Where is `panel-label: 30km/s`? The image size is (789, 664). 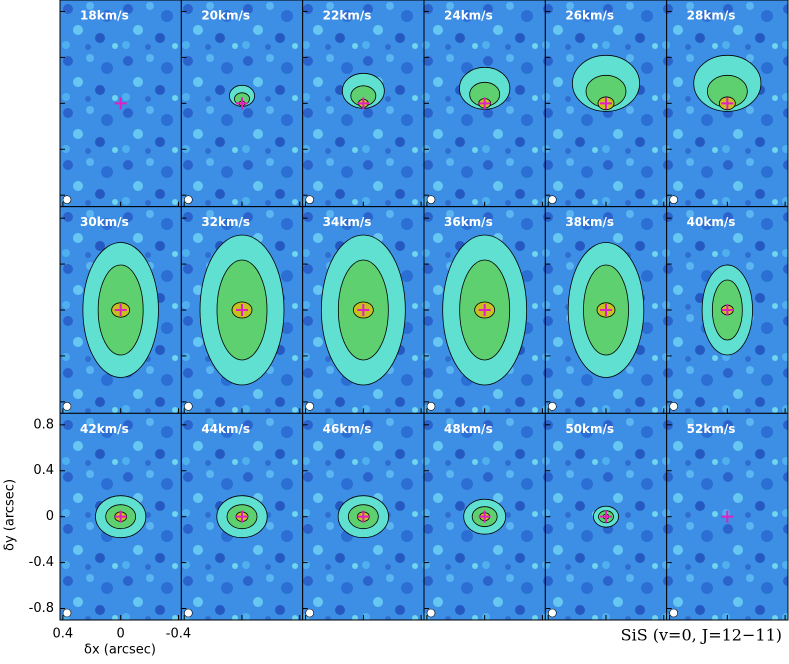 panel-label: 30km/s is located at coordinates (104, 222).